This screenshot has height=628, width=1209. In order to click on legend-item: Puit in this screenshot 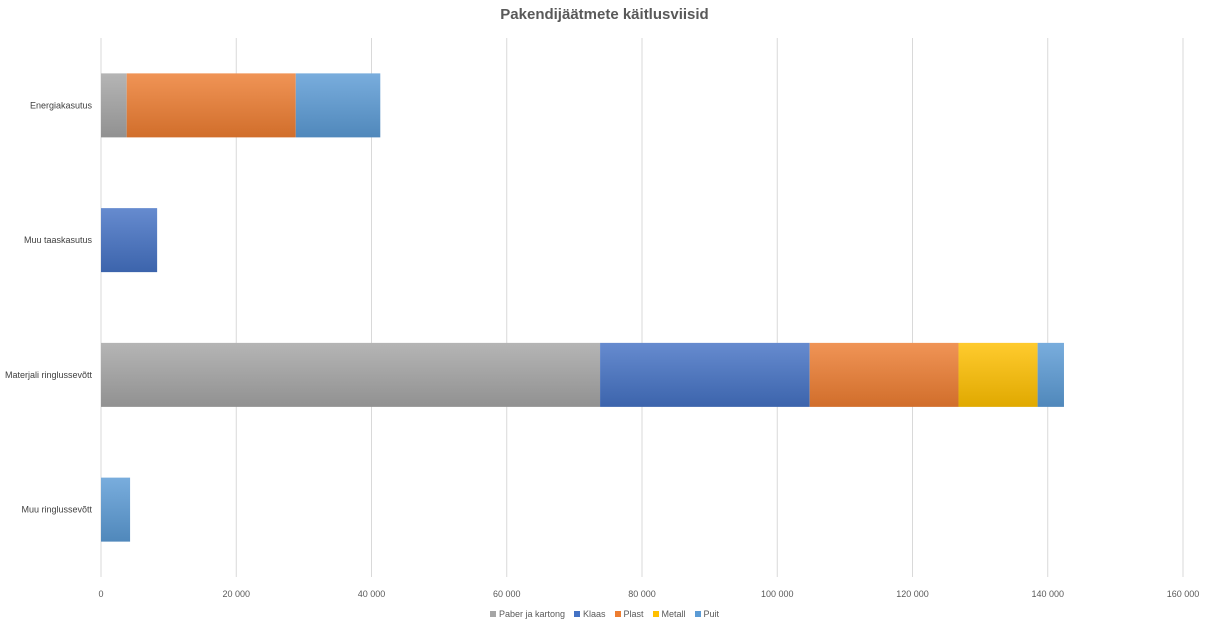, I will do `click(707, 614)`.